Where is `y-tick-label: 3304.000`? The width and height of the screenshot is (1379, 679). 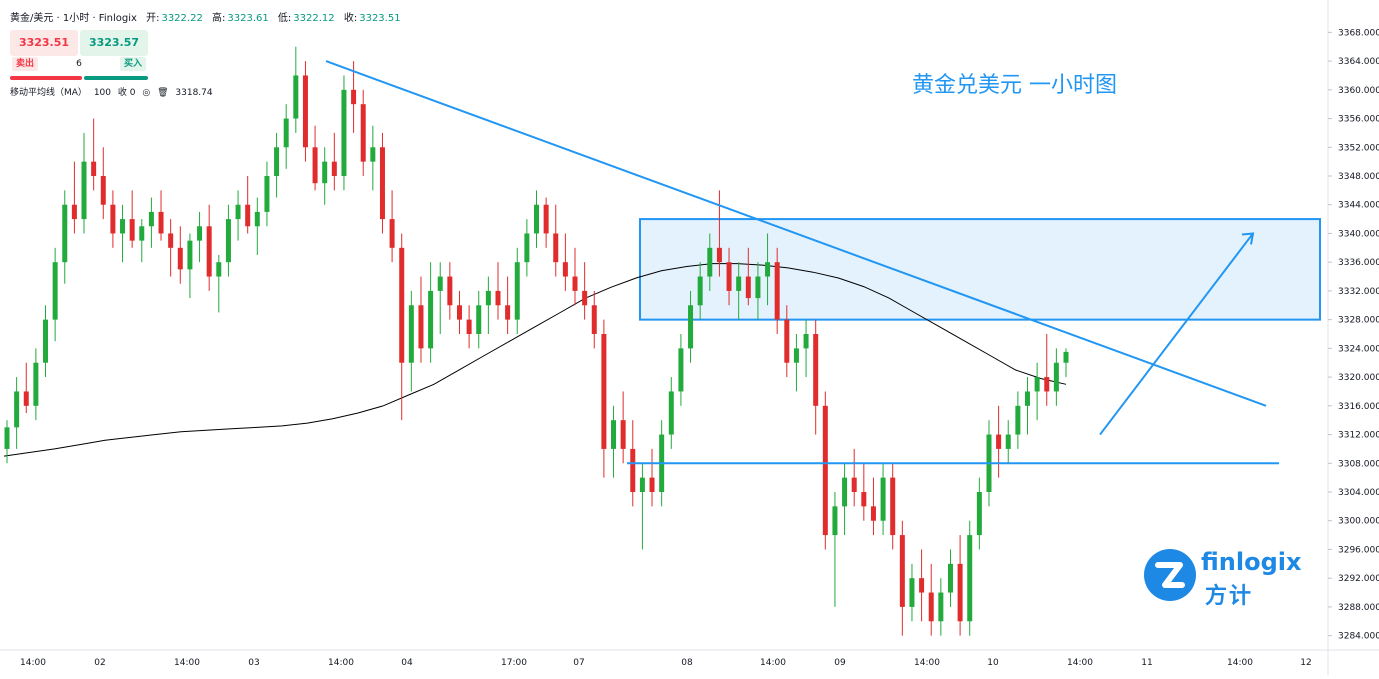 y-tick-label: 3304.000 is located at coordinates (1358, 493).